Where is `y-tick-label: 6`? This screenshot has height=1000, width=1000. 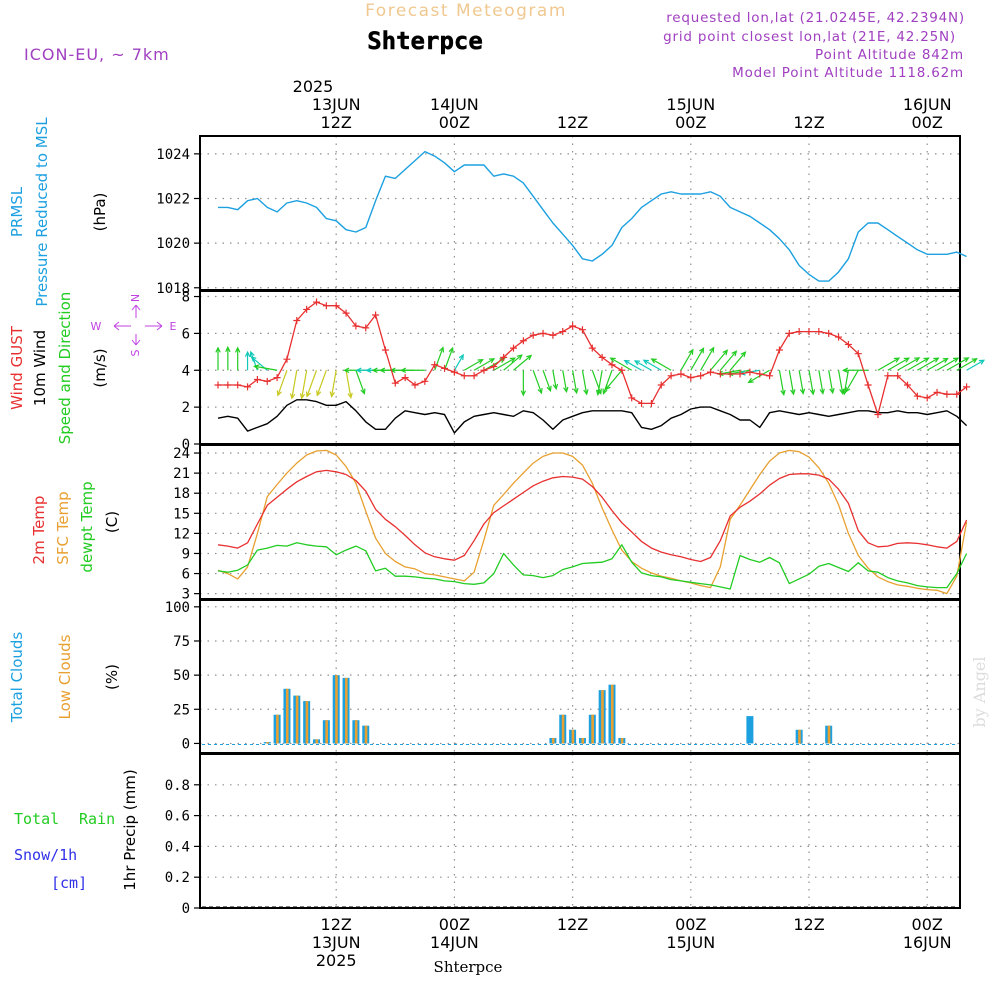 y-tick-label: 6 is located at coordinates (186, 575).